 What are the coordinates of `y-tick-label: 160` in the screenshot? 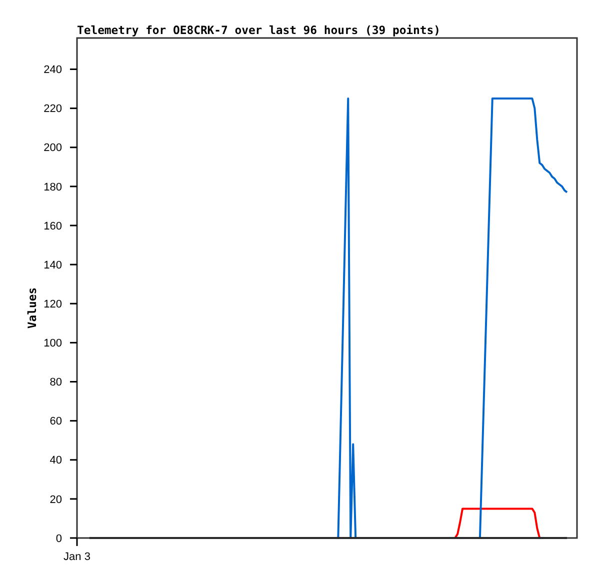 It's located at (53, 226).